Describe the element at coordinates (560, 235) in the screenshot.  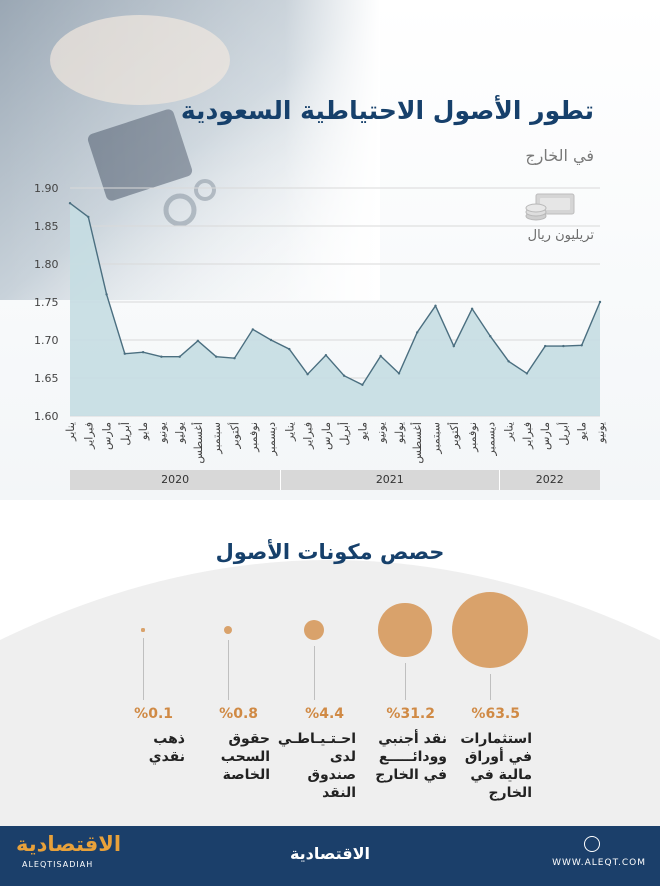
I see `chart-unit-label: تريليون ريال` at that location.